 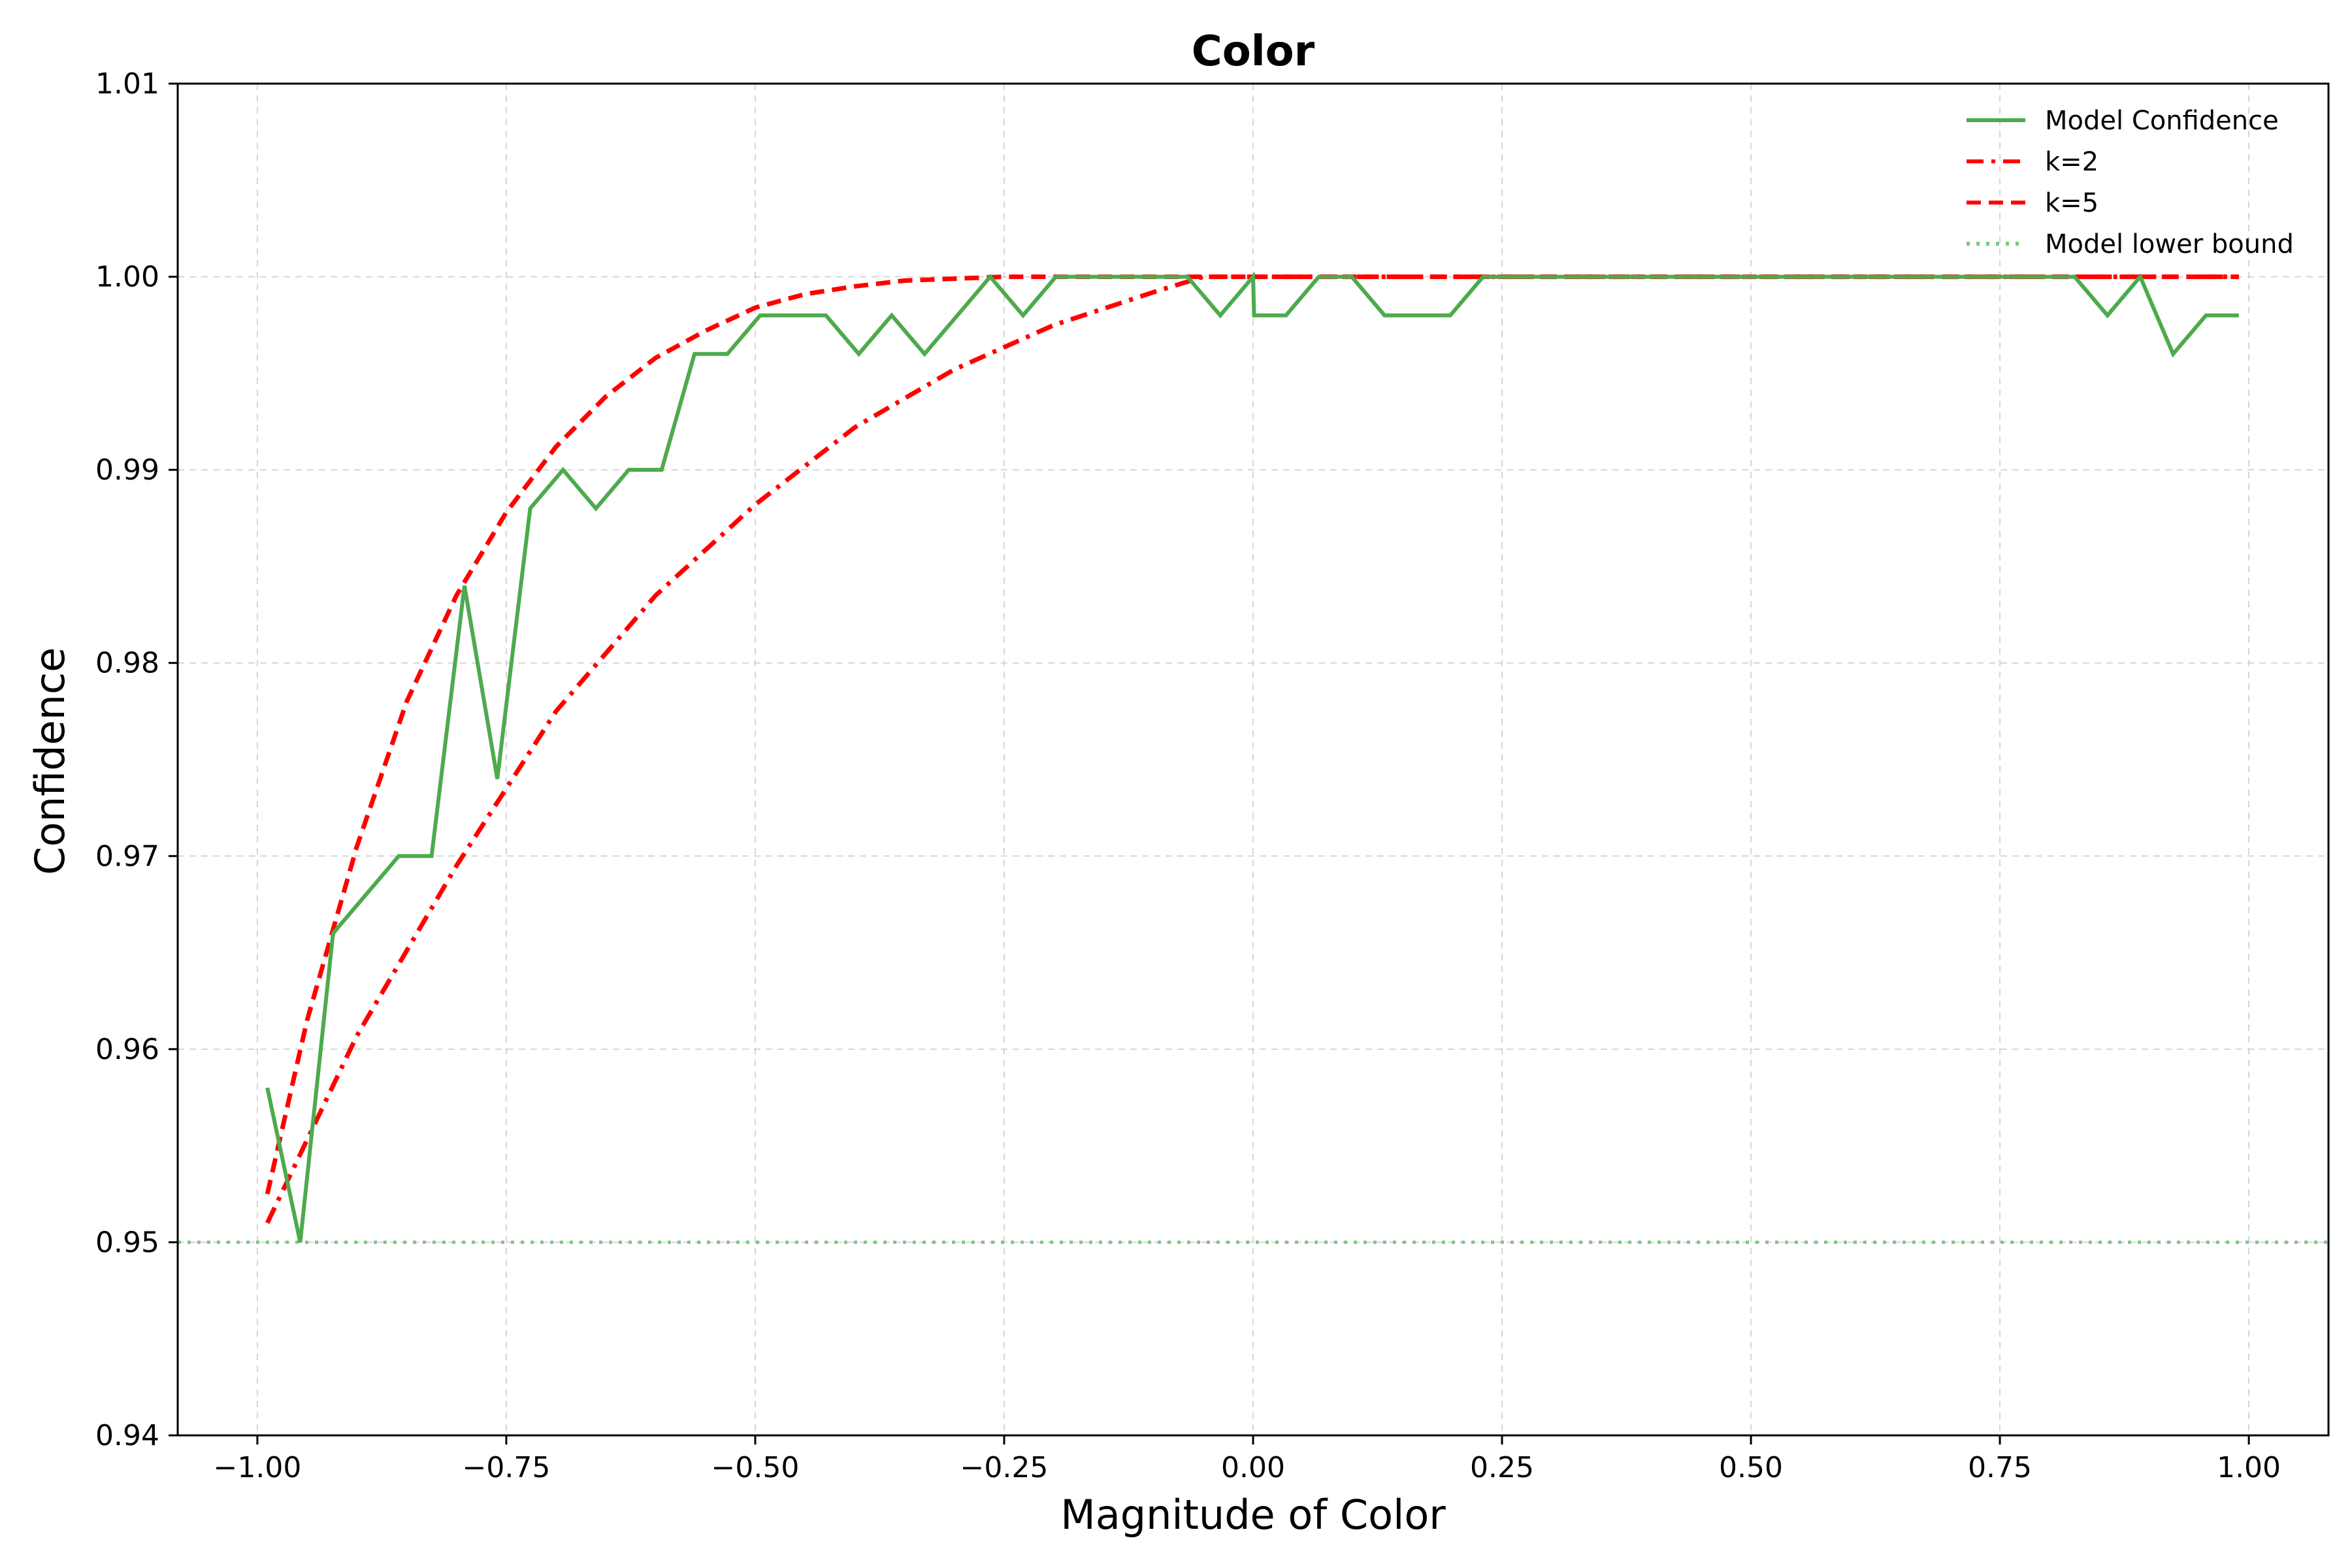 What do you see at coordinates (2169, 244) in the screenshot?
I see `legend-label: Model lower bound` at bounding box center [2169, 244].